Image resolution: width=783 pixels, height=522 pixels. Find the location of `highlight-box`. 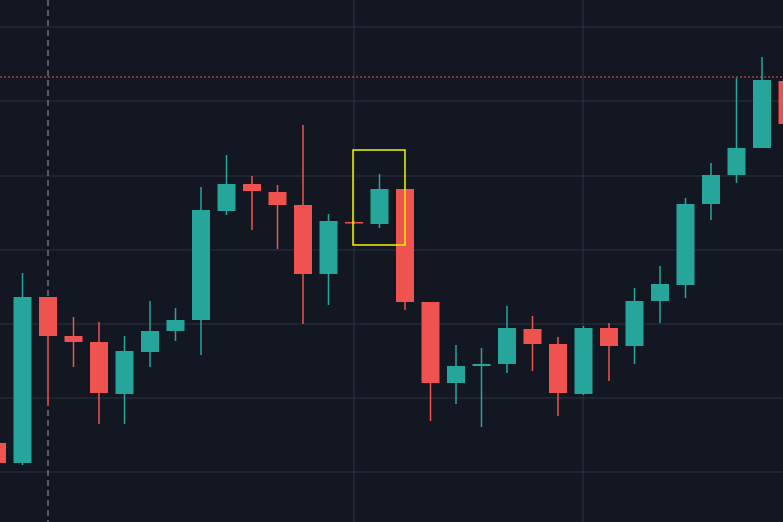

highlight-box is located at coordinates (379, 197).